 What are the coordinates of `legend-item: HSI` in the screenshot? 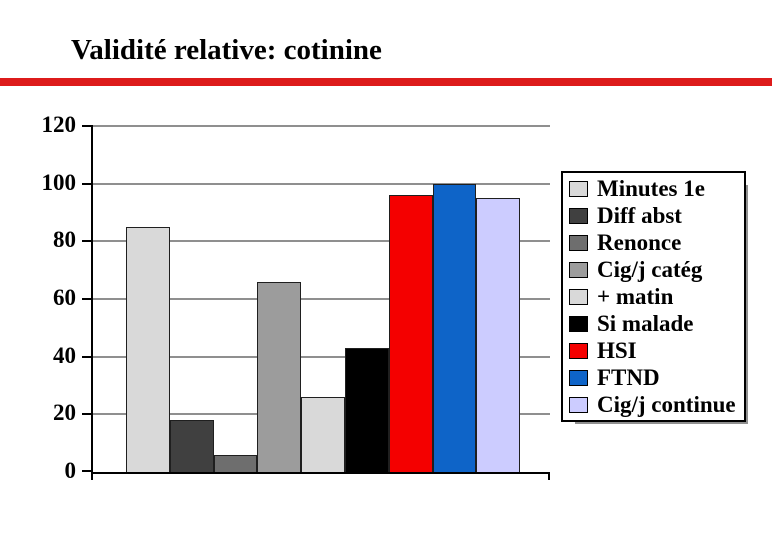 It's located at (655, 350).